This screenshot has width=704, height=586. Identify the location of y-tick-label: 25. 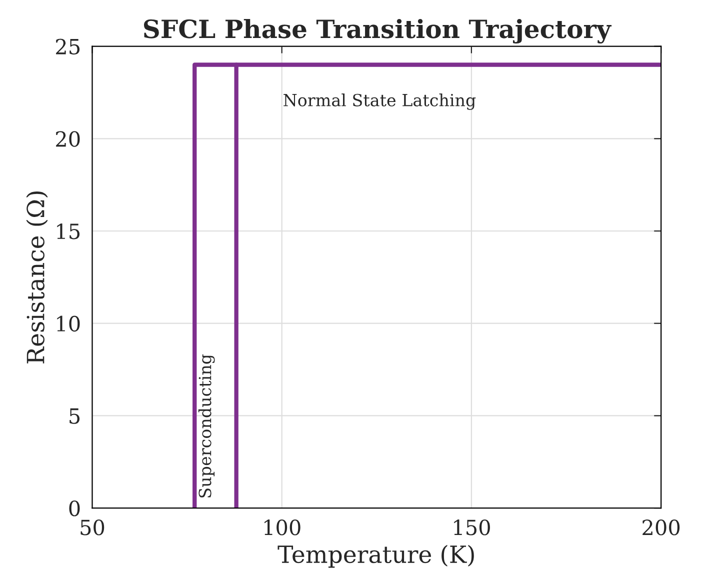
(68, 46).